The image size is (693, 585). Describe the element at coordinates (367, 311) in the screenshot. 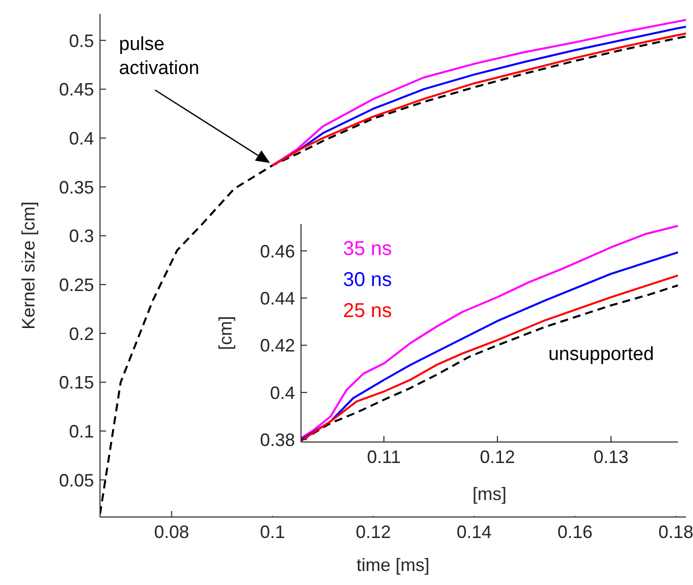

I see `text: 25 ns` at that location.